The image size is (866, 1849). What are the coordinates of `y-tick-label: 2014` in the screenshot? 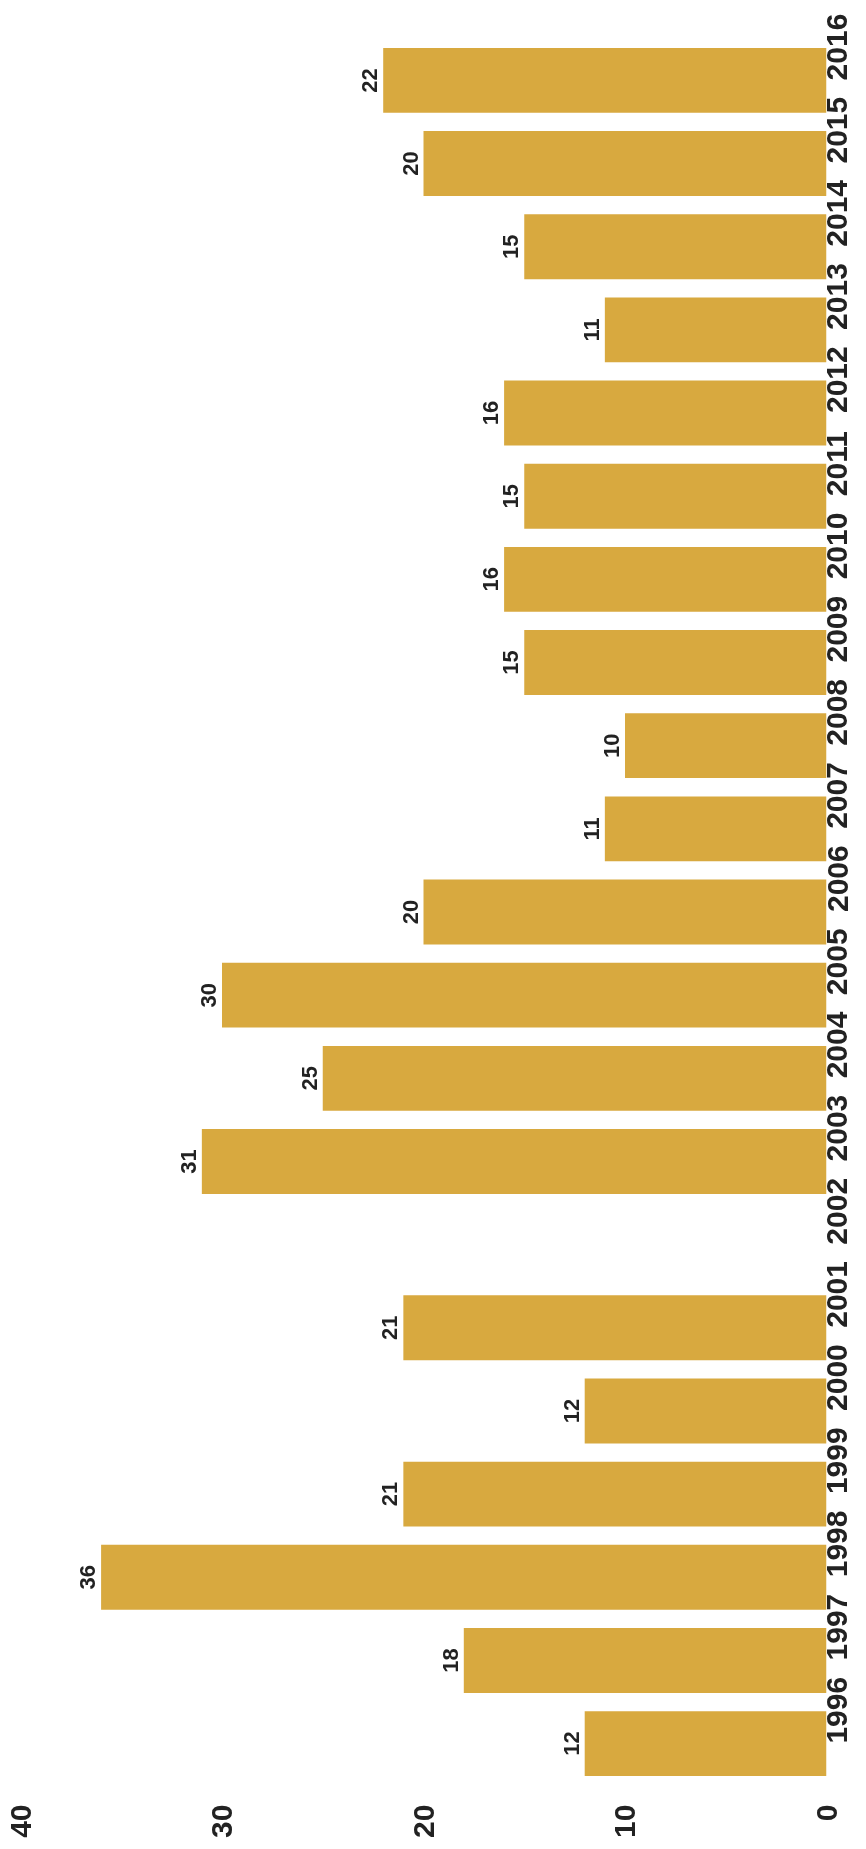 It's located at (837, 213).